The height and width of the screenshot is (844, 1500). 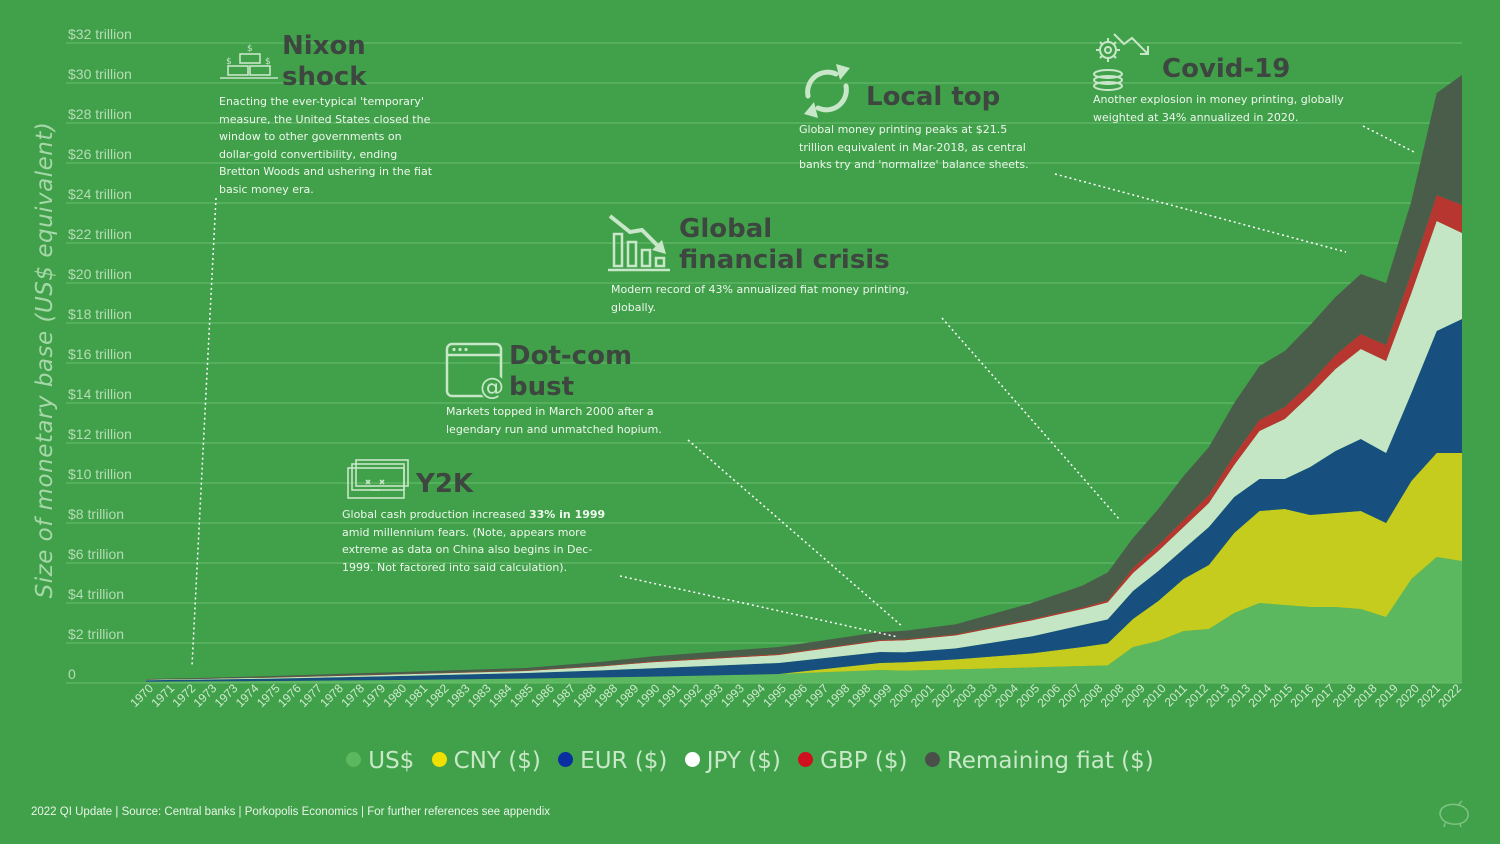 I want to click on legend-item-gbp: GBP ($), so click(x=853, y=761).